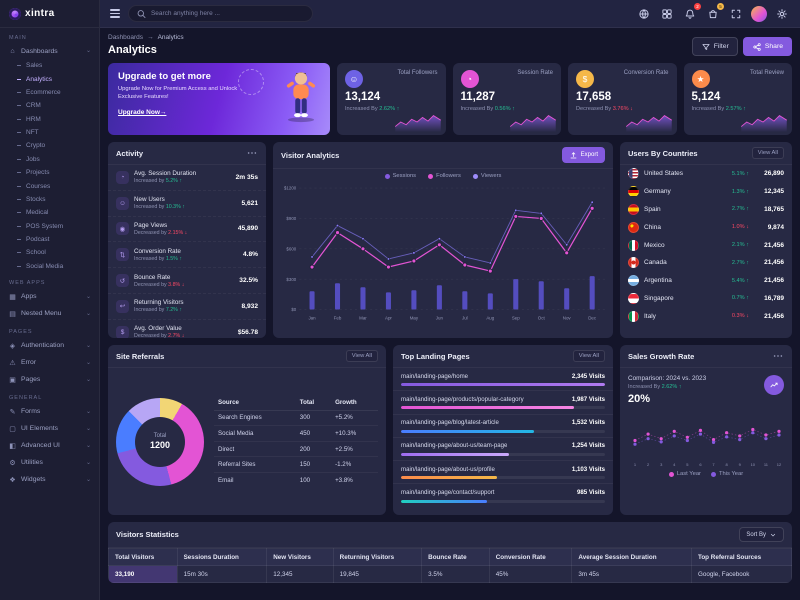 Image resolution: width=800 pixels, height=600 pixels. I want to click on landing-page-link: main/landing-page/blog/latest-article, so click(450, 423).